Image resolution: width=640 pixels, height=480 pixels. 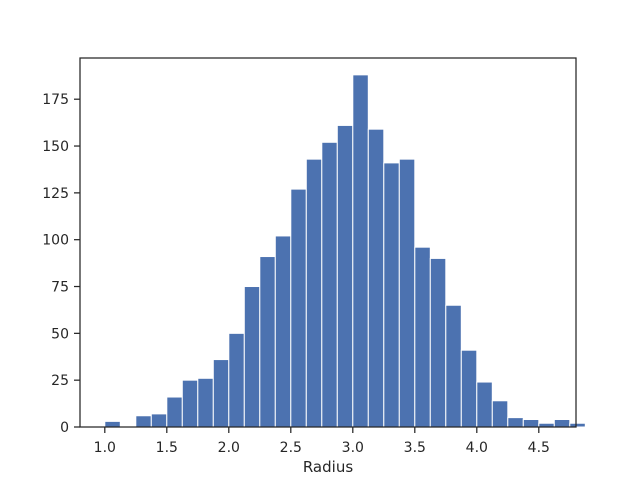 What do you see at coordinates (291, 448) in the screenshot?
I see `x-tick-label: 2.5` at bounding box center [291, 448].